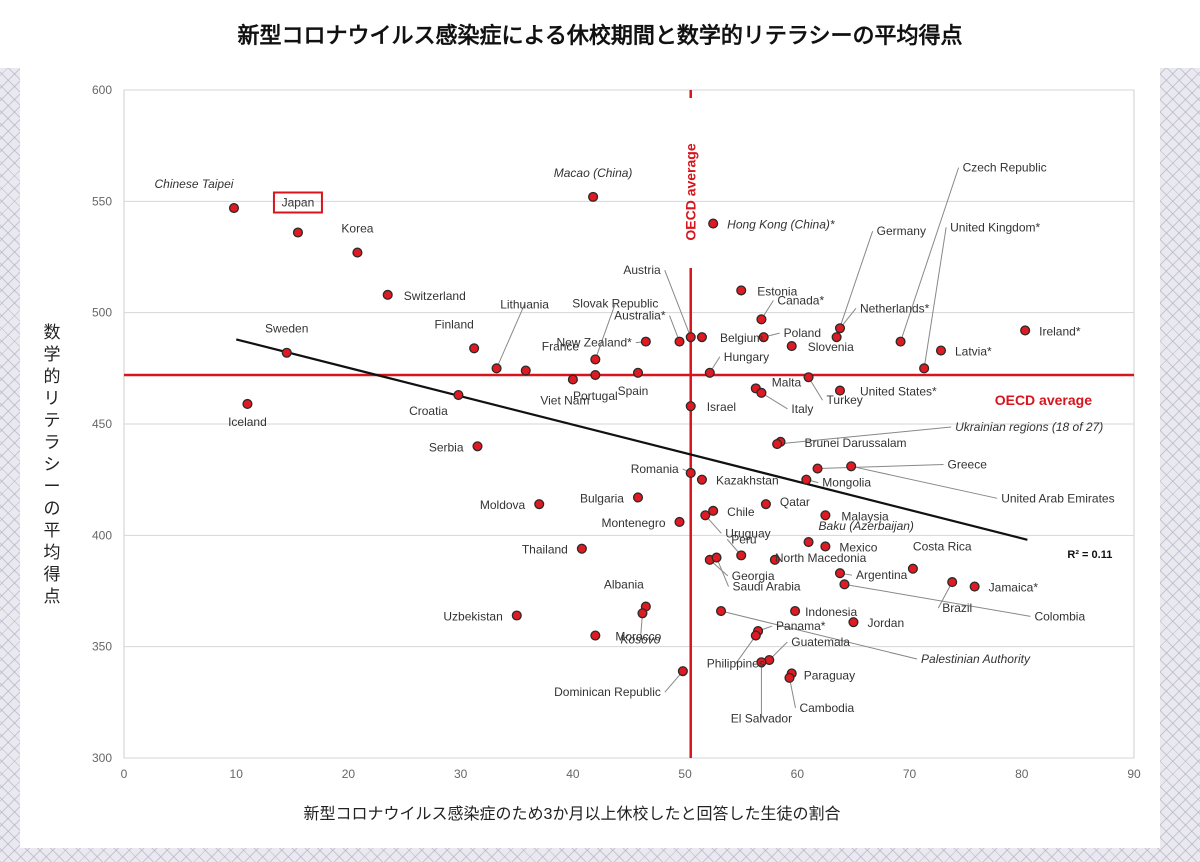  I want to click on label-serbia: Serbia, so click(446, 447).